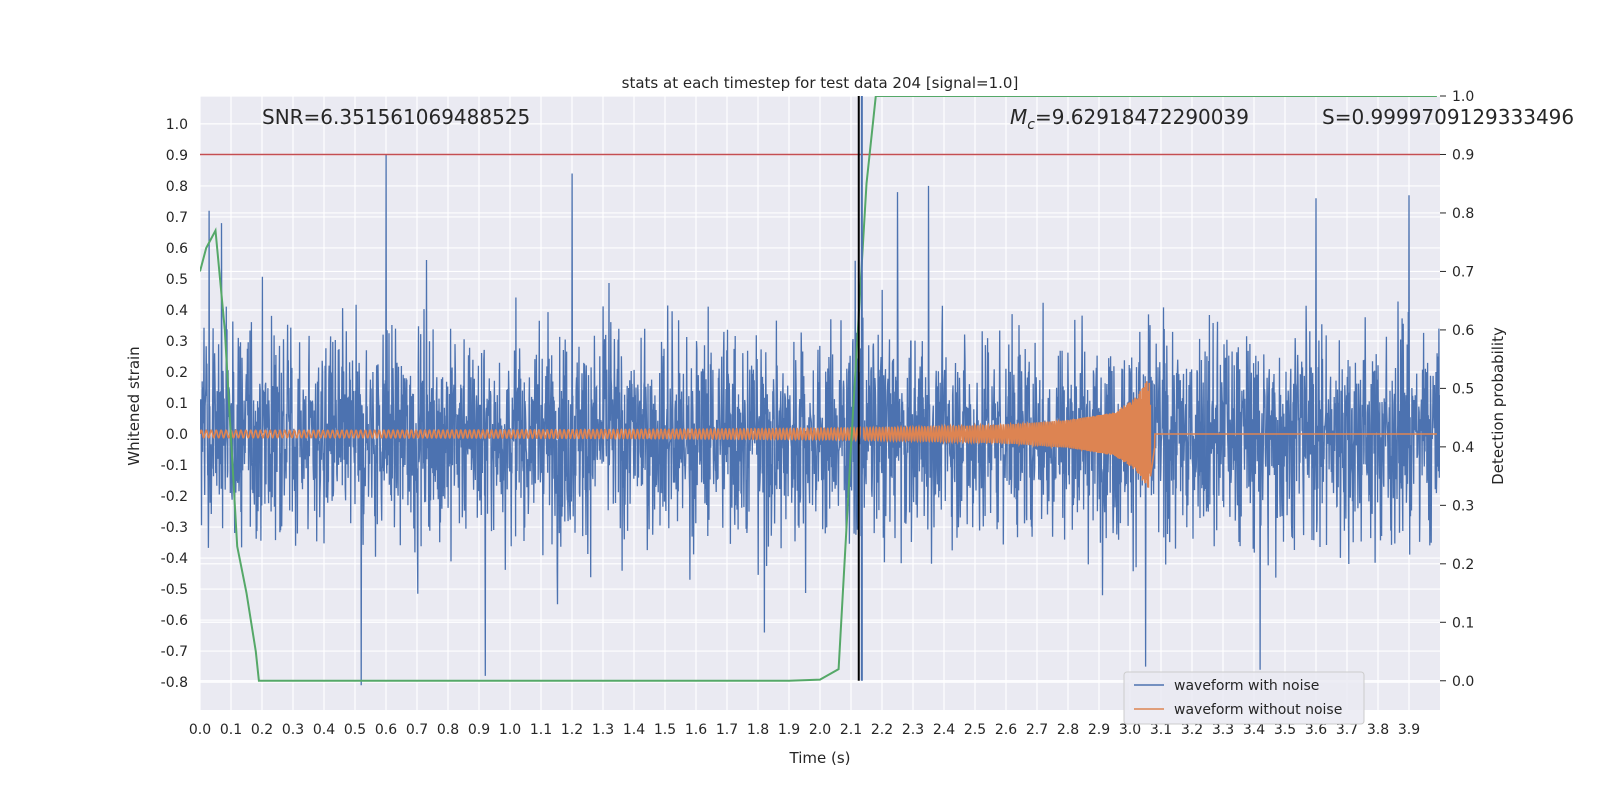 Image resolution: width=1600 pixels, height=800 pixels. Describe the element at coordinates (177, 218) in the screenshot. I see `y-tick-label: 0.7` at that location.